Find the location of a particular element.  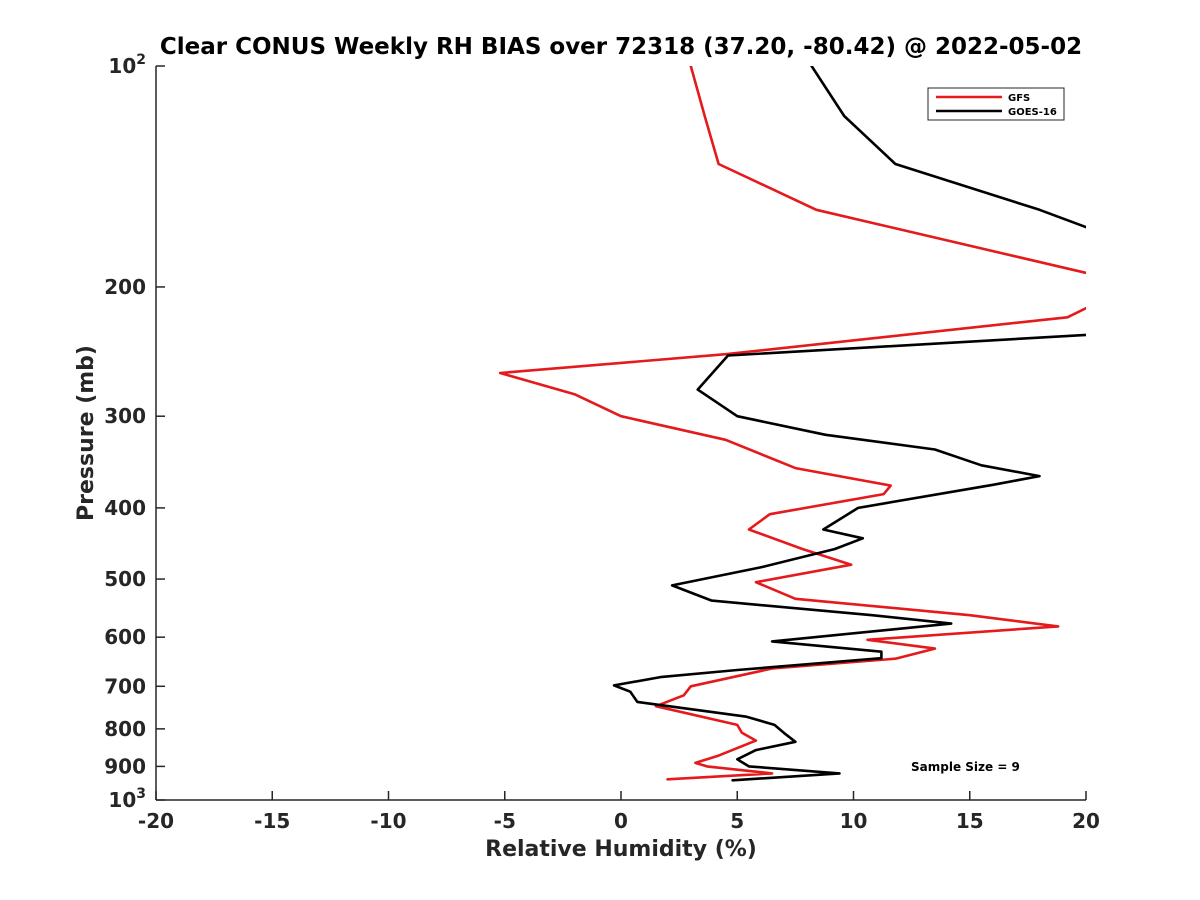

x-tick-label: -15 is located at coordinates (272, 821).